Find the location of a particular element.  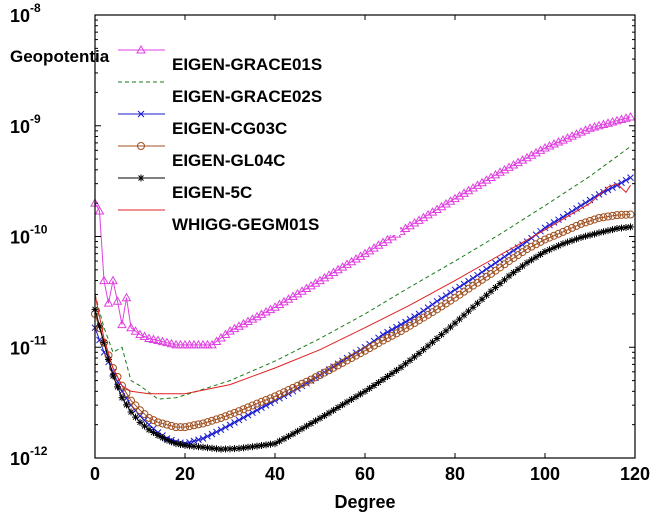

y-tick-label: 10-10 is located at coordinates (29, 235).